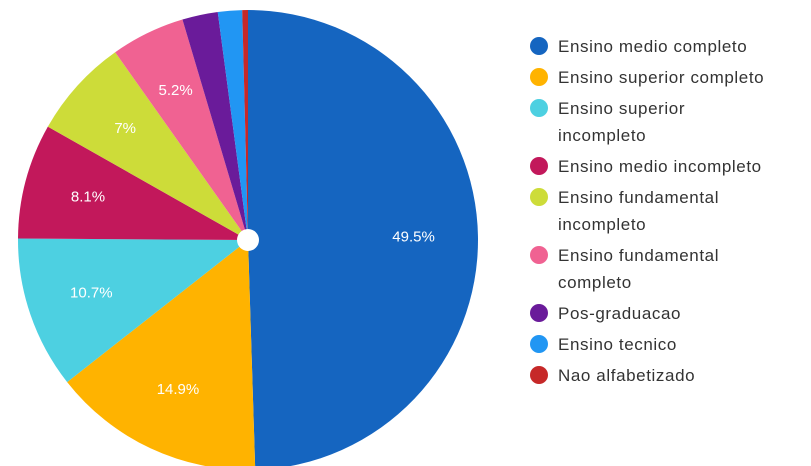  Describe the element at coordinates (627, 375) in the screenshot. I see `legend-label: Nao alfabetizado` at that location.